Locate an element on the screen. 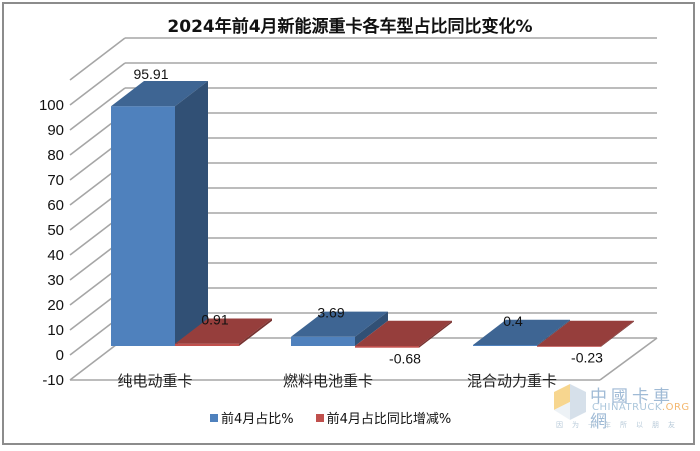  legend-item-yoy-change: 前4月占比同比增减% is located at coordinates (383, 417).